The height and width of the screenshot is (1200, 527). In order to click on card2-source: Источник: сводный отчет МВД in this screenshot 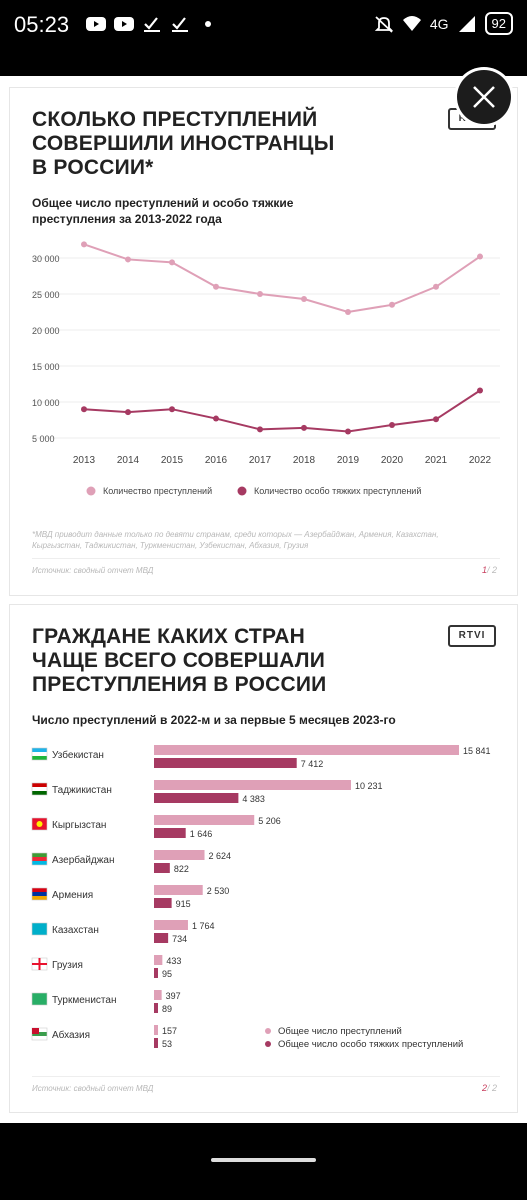, I will do `click(93, 1088)`.